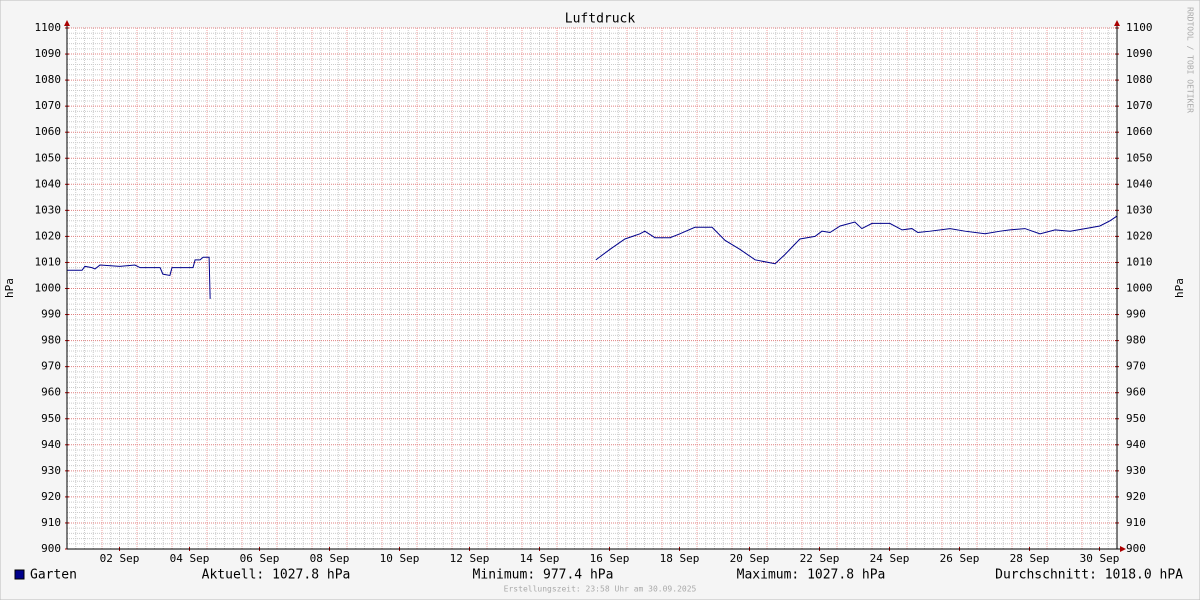  I want to click on y-tick-label: 990, so click(51, 314).